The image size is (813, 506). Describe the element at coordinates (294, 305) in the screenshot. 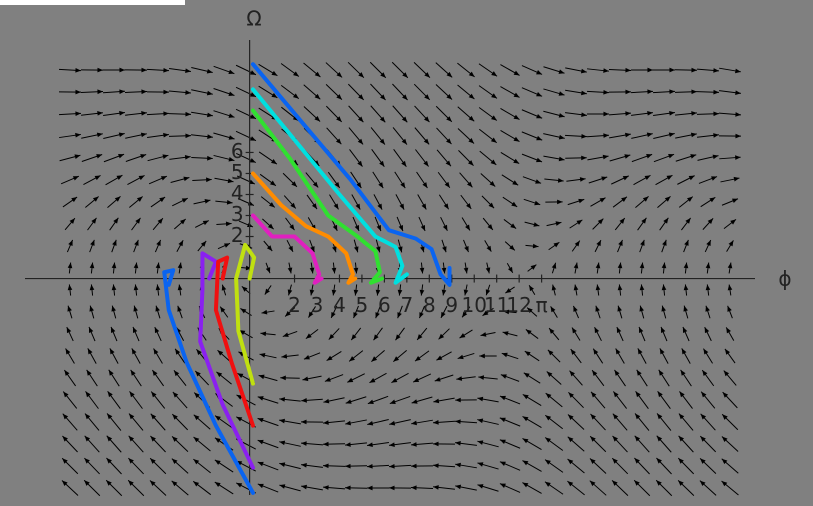

I see `x-tick-label: 2` at that location.